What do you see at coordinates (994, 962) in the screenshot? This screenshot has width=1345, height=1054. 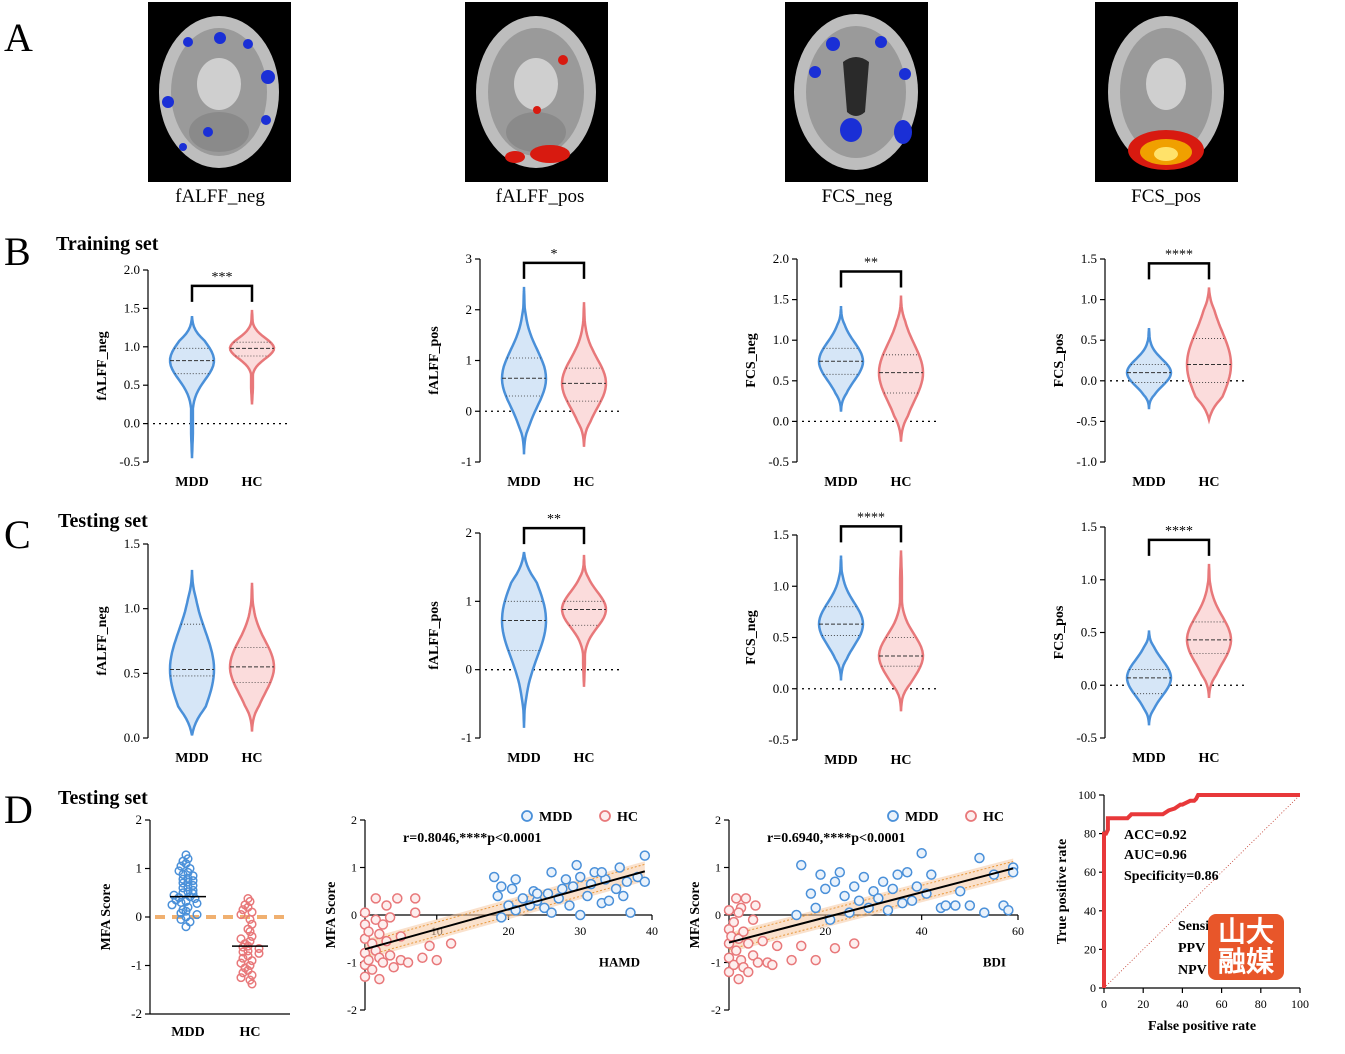 I see `scatter-bdi-x-label: BDI` at bounding box center [994, 962].